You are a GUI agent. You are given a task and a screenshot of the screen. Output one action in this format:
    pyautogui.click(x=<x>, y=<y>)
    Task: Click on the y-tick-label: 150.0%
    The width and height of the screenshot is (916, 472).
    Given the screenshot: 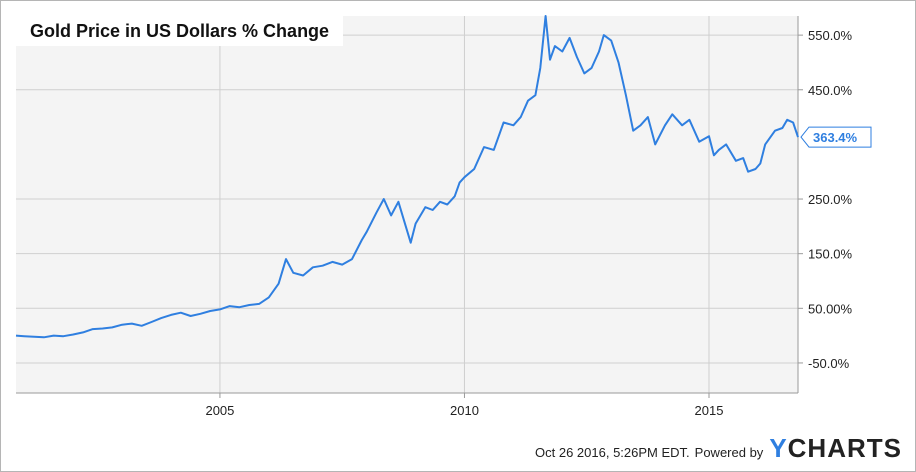 What is the action you would take?
    pyautogui.click(x=830, y=254)
    